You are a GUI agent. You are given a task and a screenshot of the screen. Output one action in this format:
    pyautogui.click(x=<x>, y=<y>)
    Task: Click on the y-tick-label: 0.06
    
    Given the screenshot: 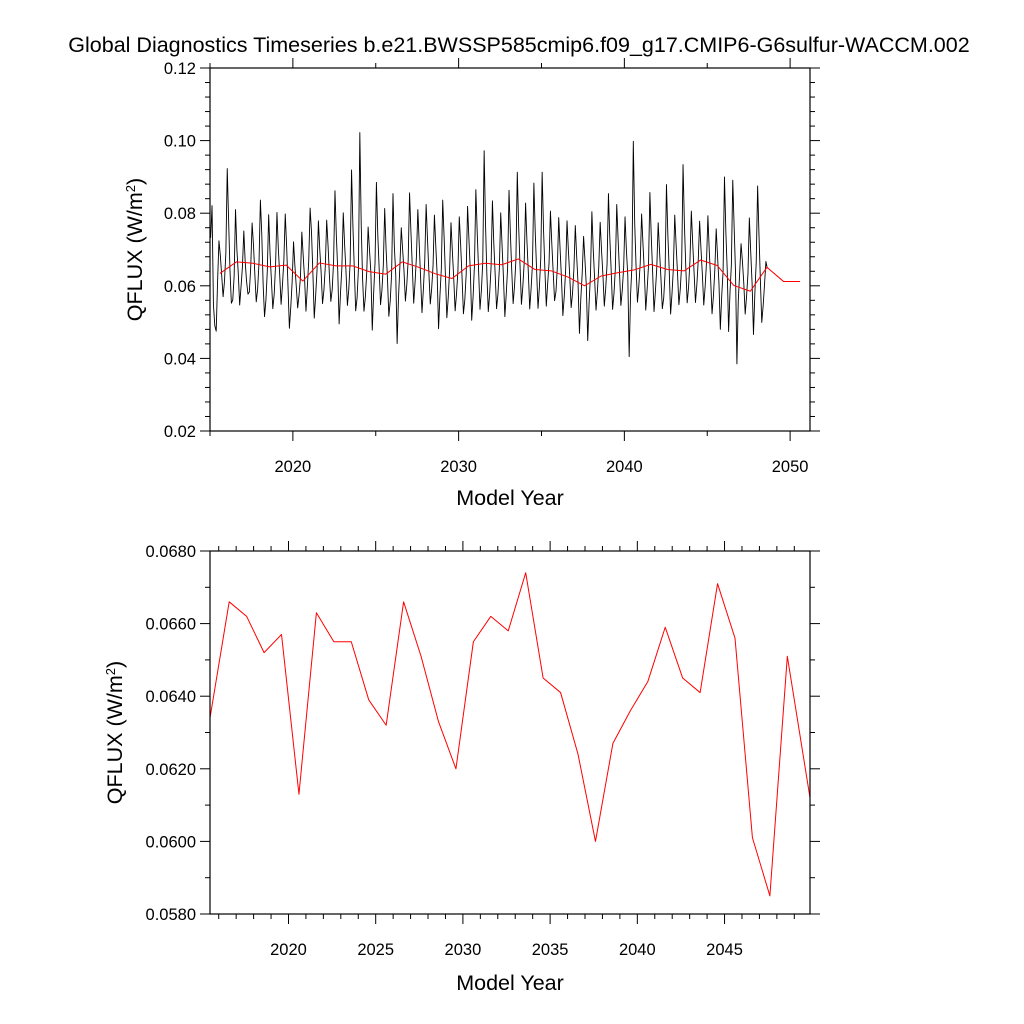 What is the action you would take?
    pyautogui.click(x=180, y=287)
    